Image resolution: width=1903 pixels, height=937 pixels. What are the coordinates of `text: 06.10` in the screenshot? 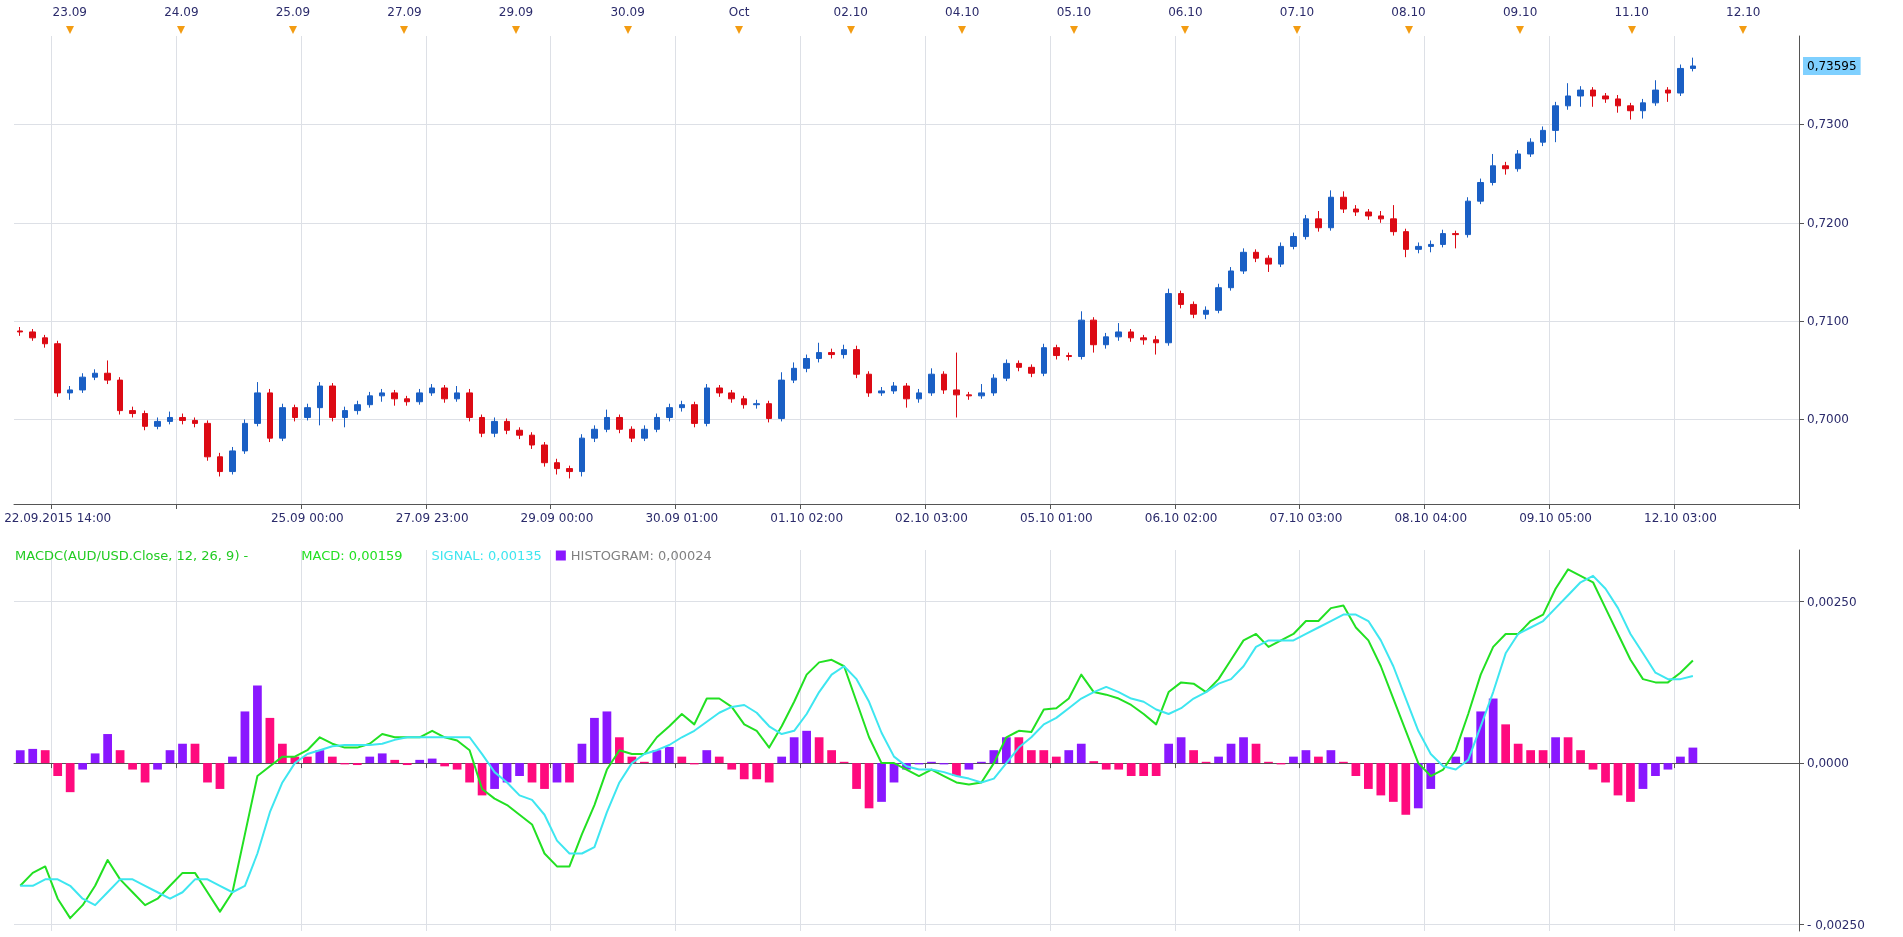 It's located at (1185, 12).